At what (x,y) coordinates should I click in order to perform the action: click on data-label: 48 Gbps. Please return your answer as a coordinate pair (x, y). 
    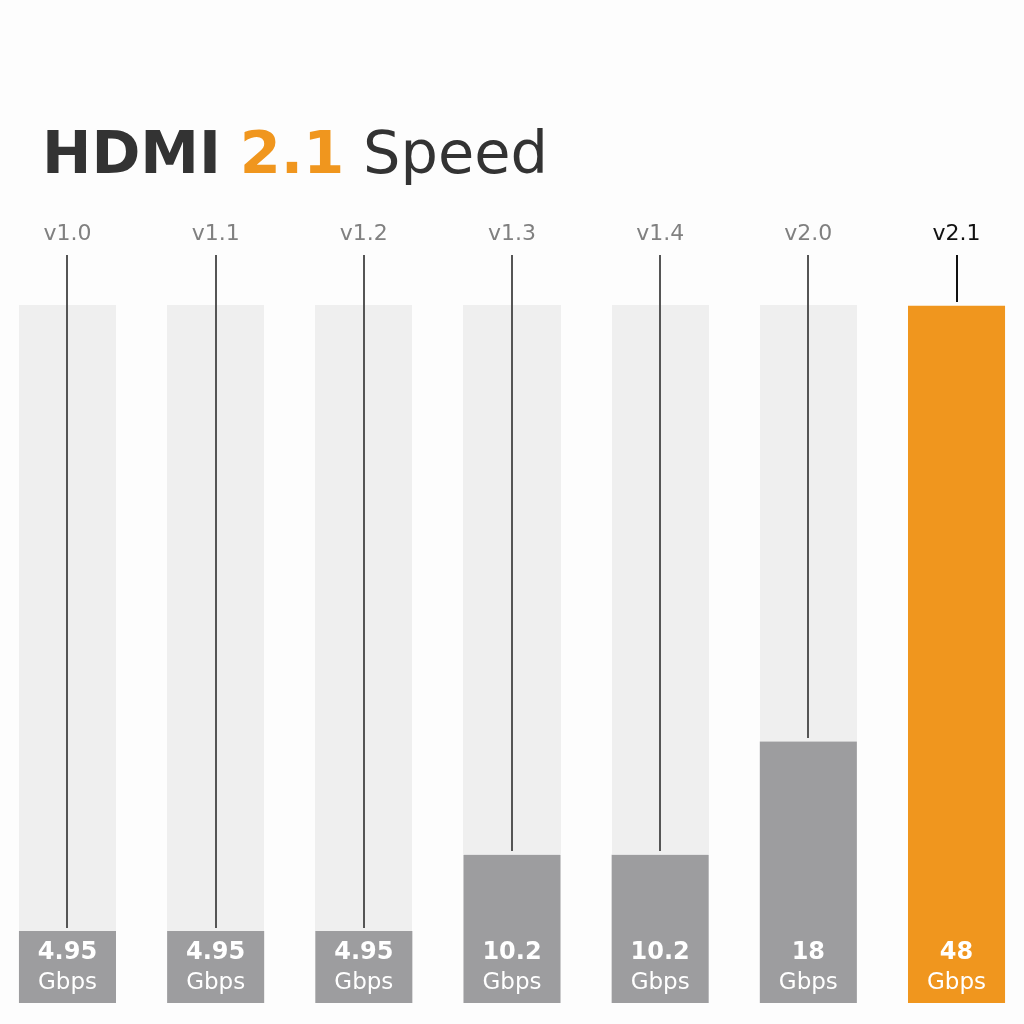
    Looking at the image, I should click on (957, 965).